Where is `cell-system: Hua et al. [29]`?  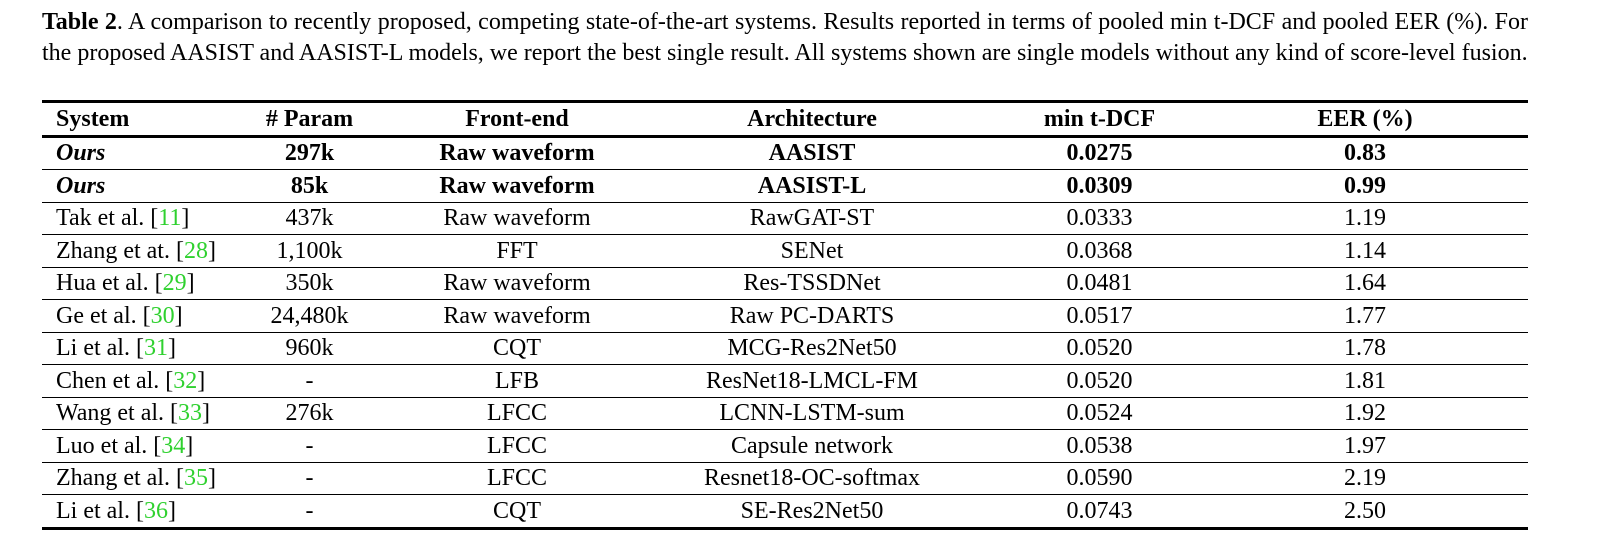
cell-system: Hua et al. [29] is located at coordinates (127, 283).